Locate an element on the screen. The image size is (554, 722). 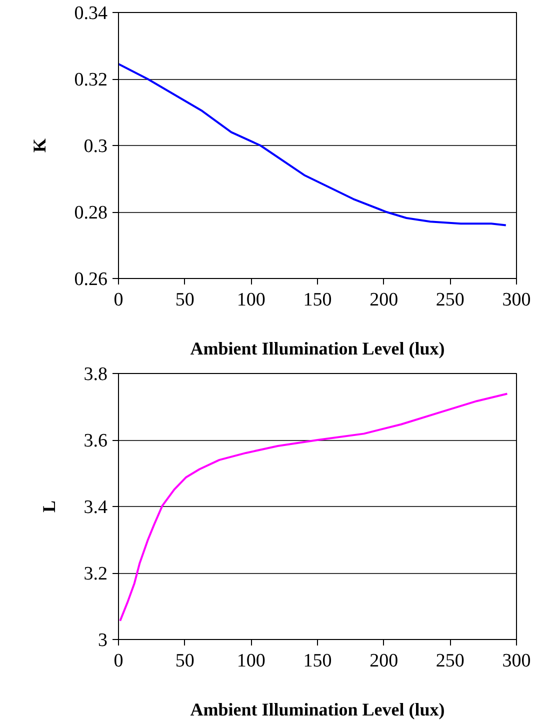
y-tick-label: 0.28 is located at coordinates (91, 213).